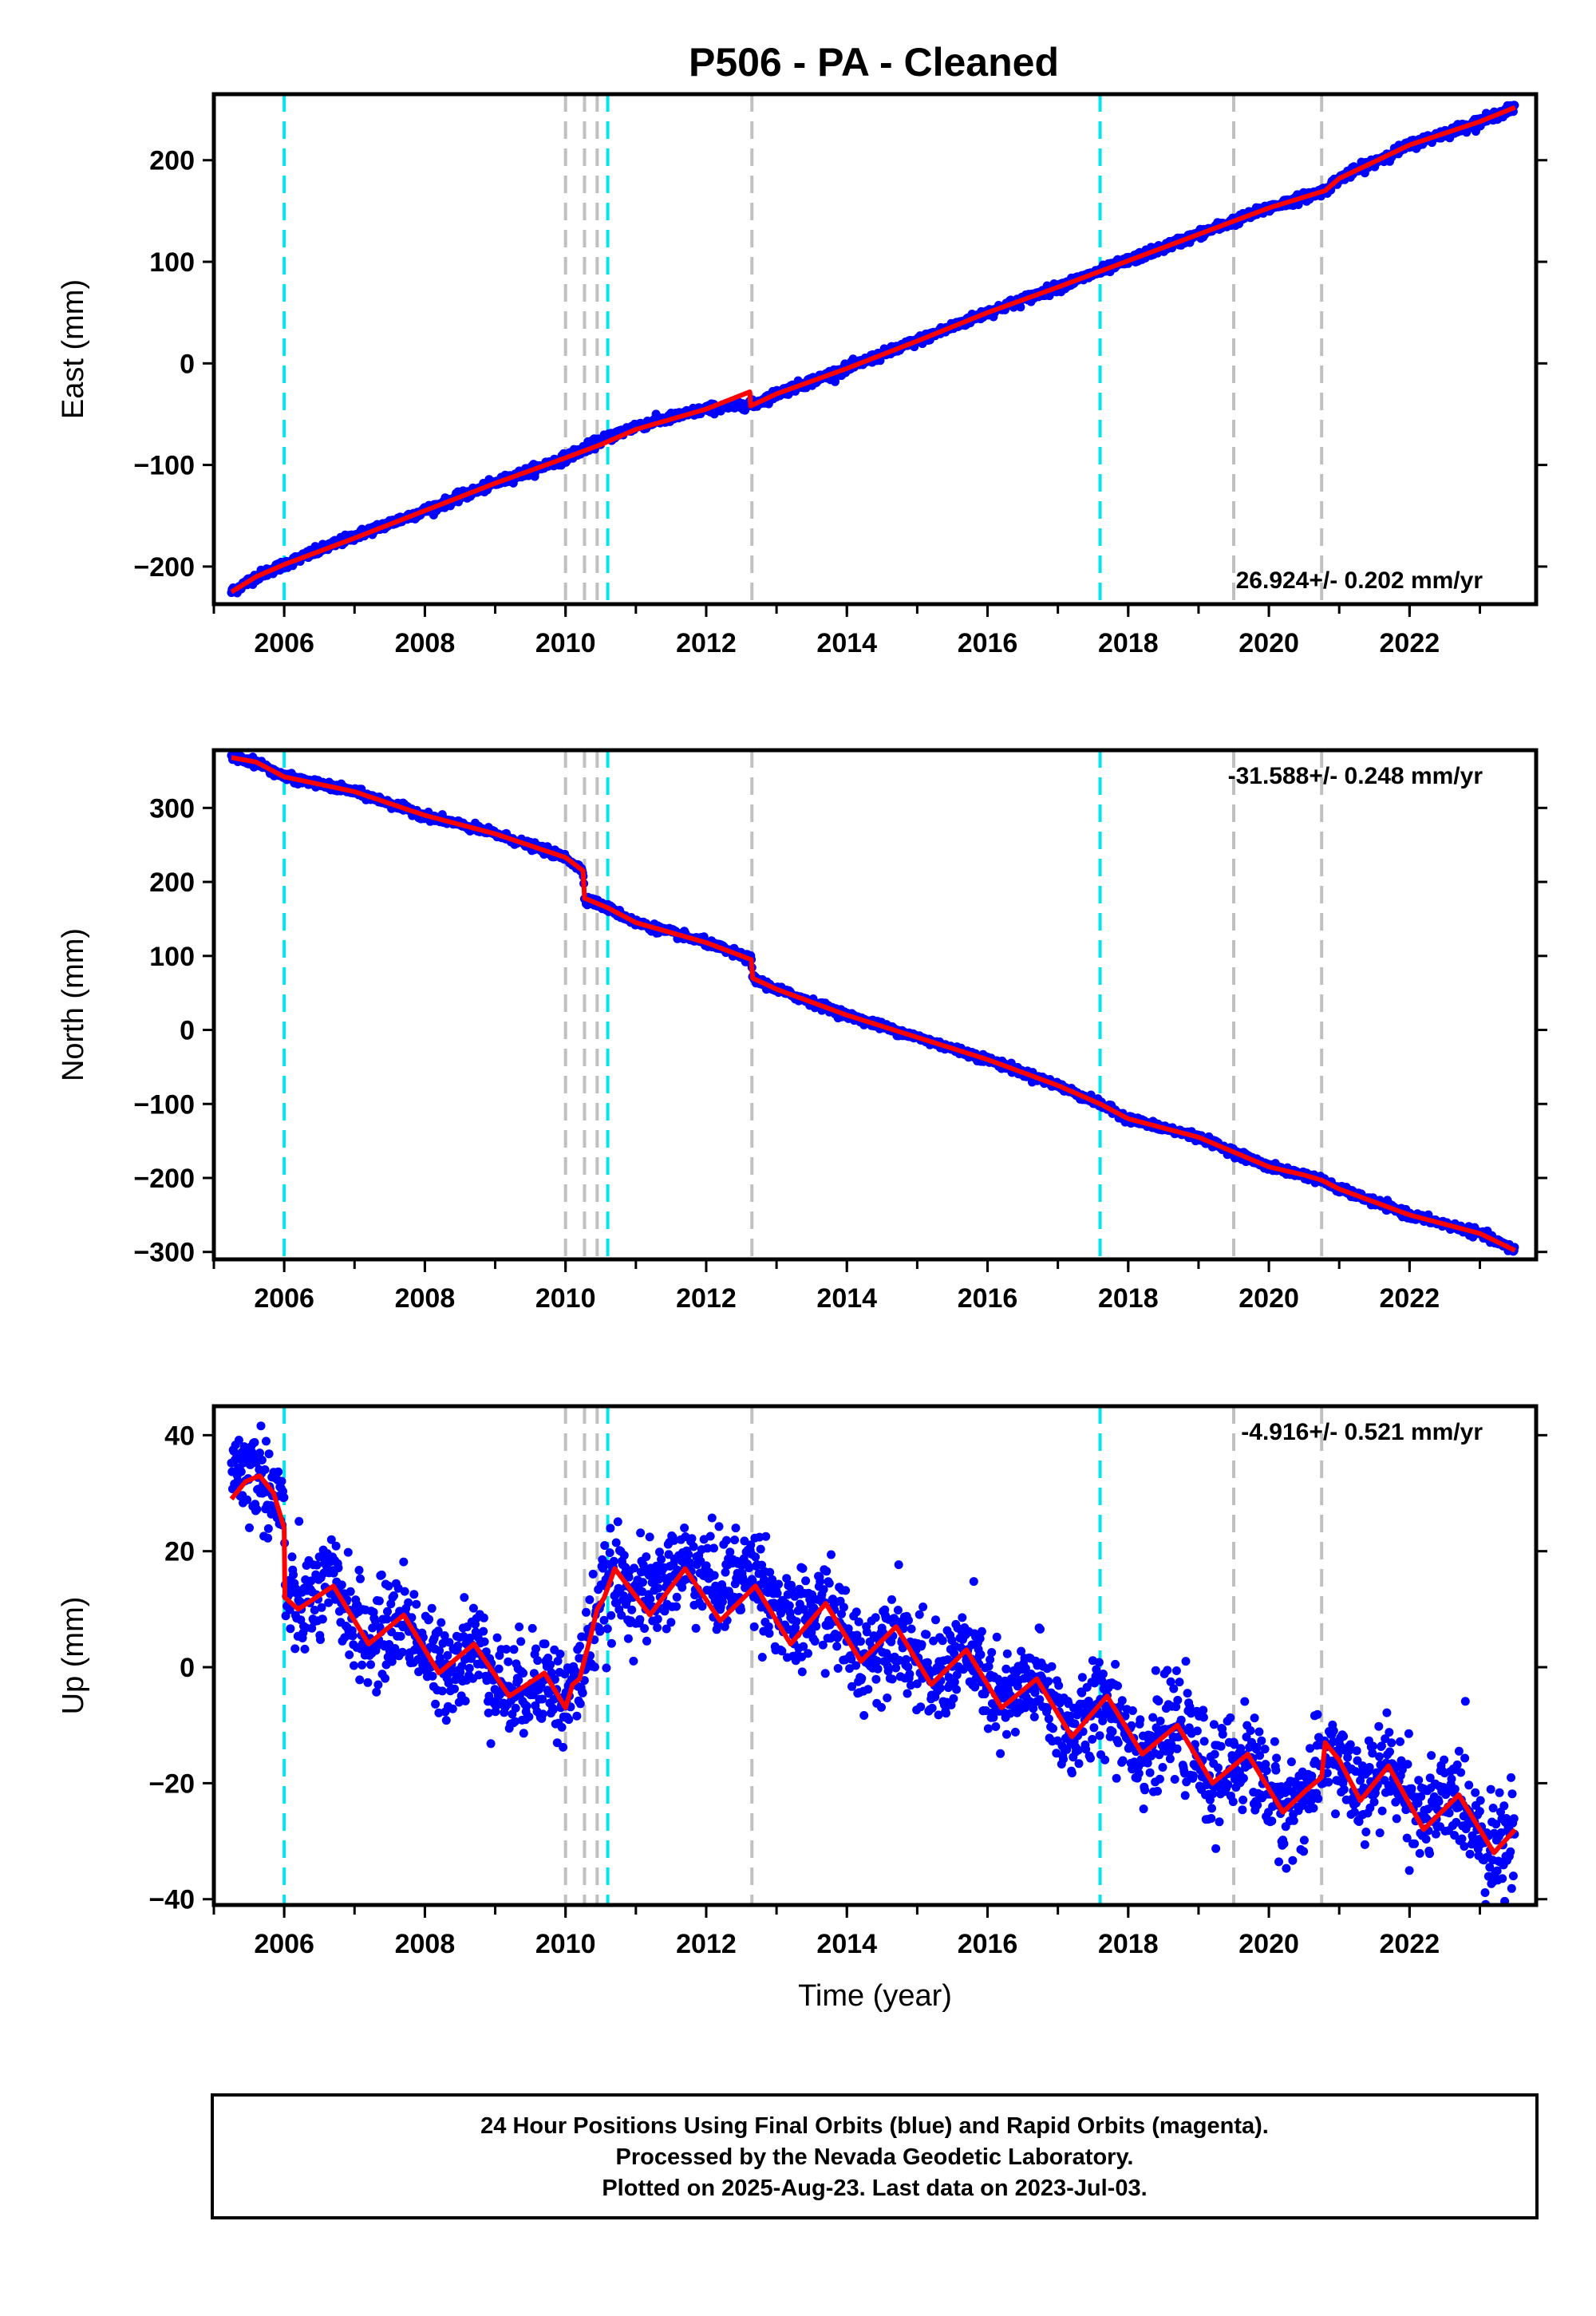 The image size is (1596, 2316). What do you see at coordinates (874, 62) in the screenshot?
I see `figure-title: P506 - PA - Cleaned` at bounding box center [874, 62].